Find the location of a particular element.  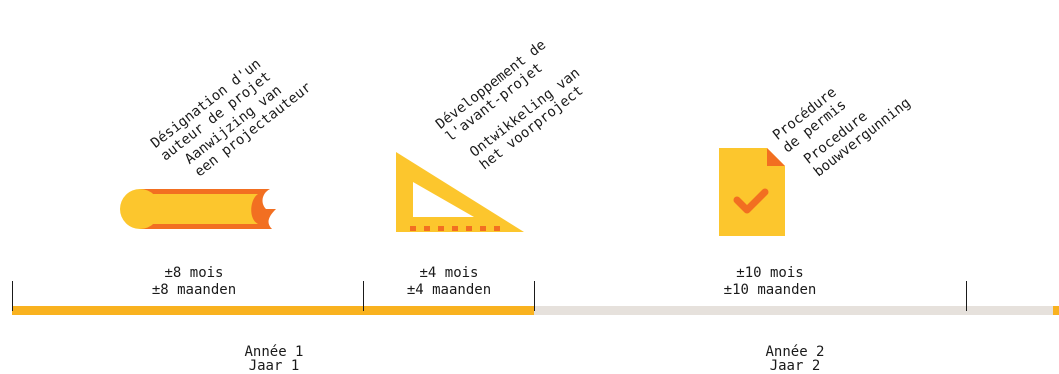

timeline-remaining-segment is located at coordinates (793, 310).